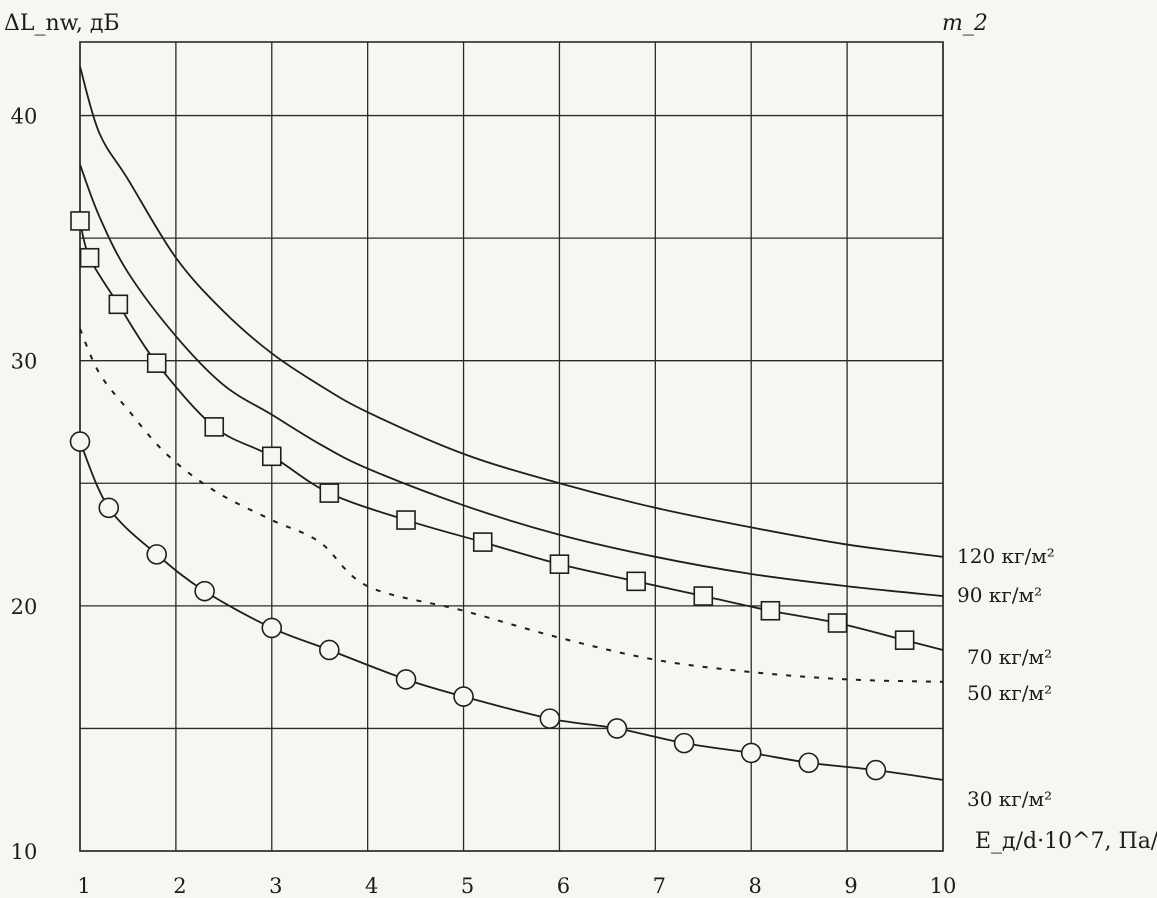 Image resolution: width=1157 pixels, height=898 pixels. What do you see at coordinates (965, 23) in the screenshot?
I see `legend-title: m_2` at bounding box center [965, 23].